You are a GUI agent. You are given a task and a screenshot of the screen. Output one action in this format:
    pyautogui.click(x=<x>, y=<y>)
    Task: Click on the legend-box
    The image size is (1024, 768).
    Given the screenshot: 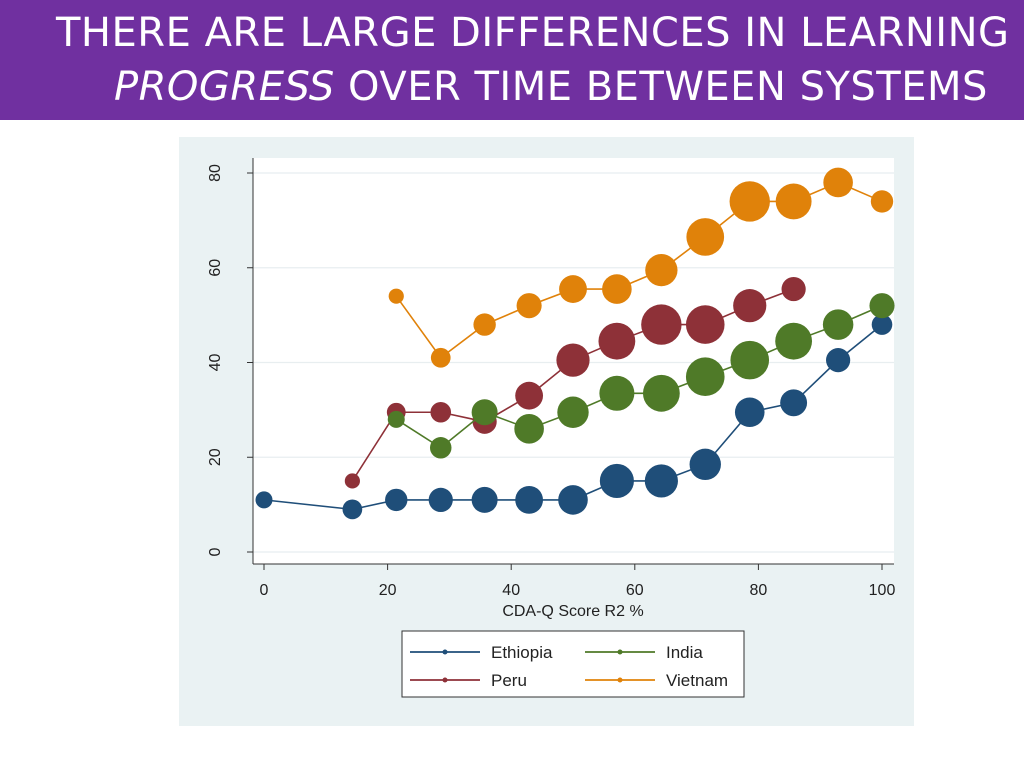 What is the action you would take?
    pyautogui.click(x=573, y=664)
    